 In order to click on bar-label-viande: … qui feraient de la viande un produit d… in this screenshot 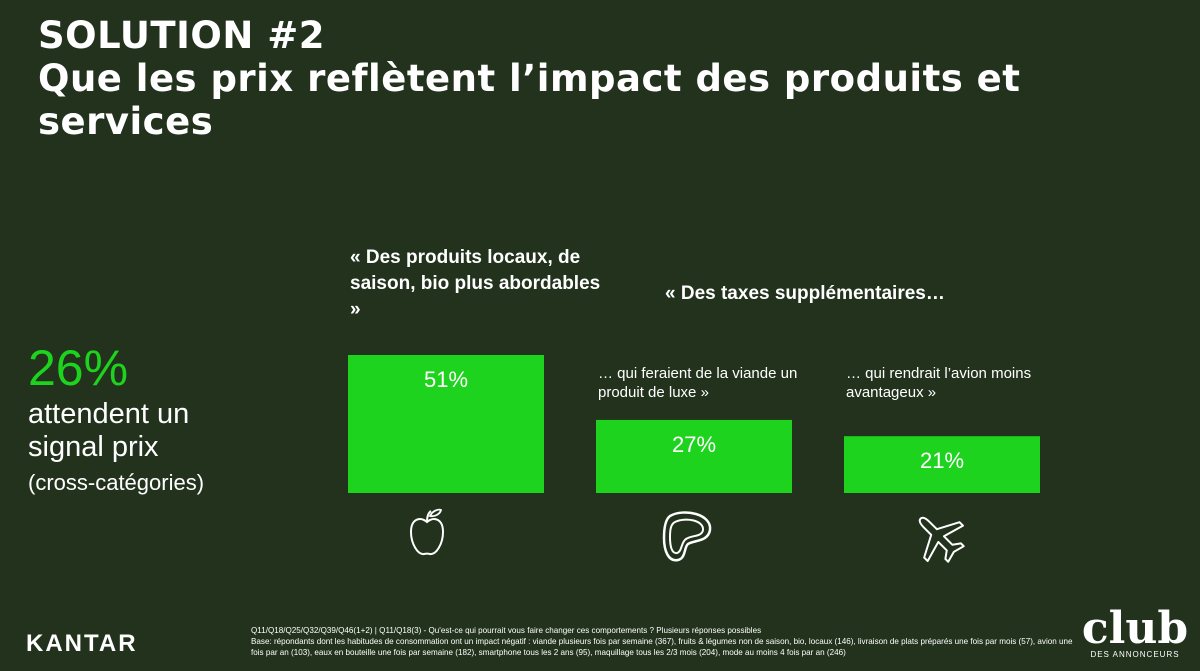, I will do `click(698, 383)`.